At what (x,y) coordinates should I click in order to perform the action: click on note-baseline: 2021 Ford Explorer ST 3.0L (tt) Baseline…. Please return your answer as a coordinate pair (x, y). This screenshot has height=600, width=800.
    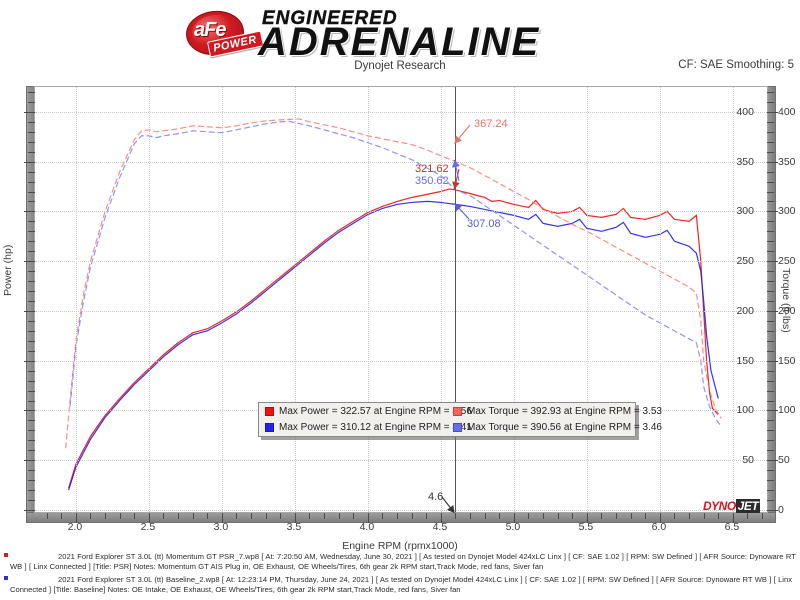
    Looking at the image, I should click on (400, 584).